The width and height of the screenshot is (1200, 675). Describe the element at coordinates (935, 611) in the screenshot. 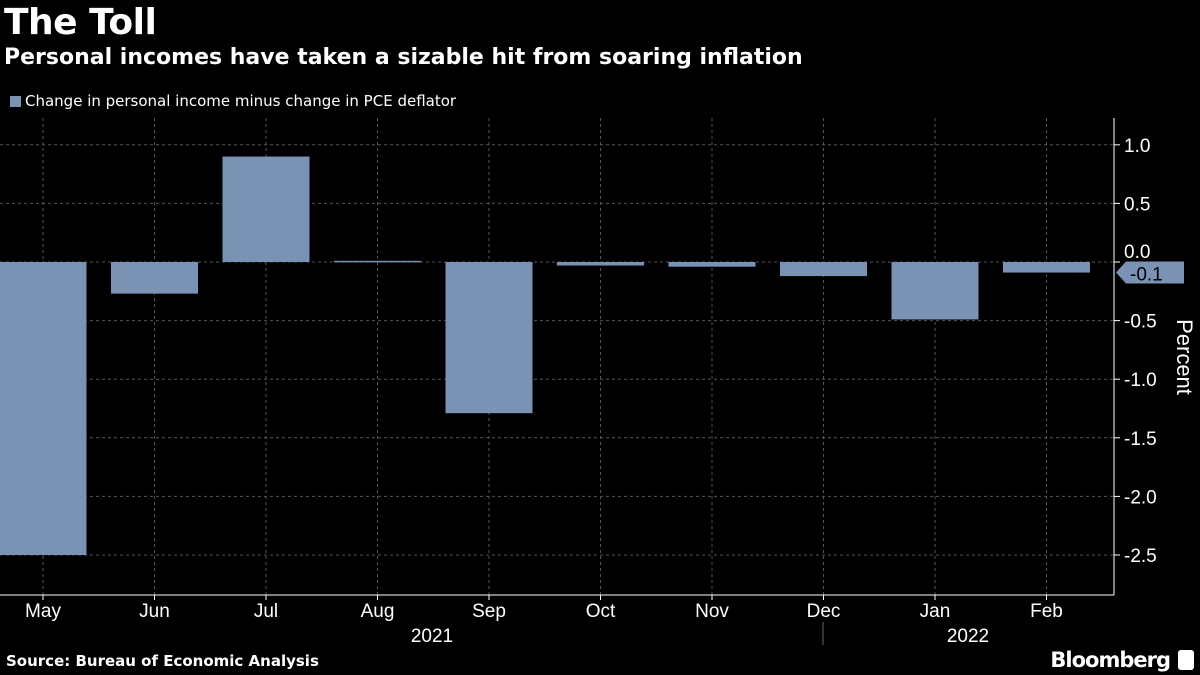

I see `x-tick-label: Jan` at that location.